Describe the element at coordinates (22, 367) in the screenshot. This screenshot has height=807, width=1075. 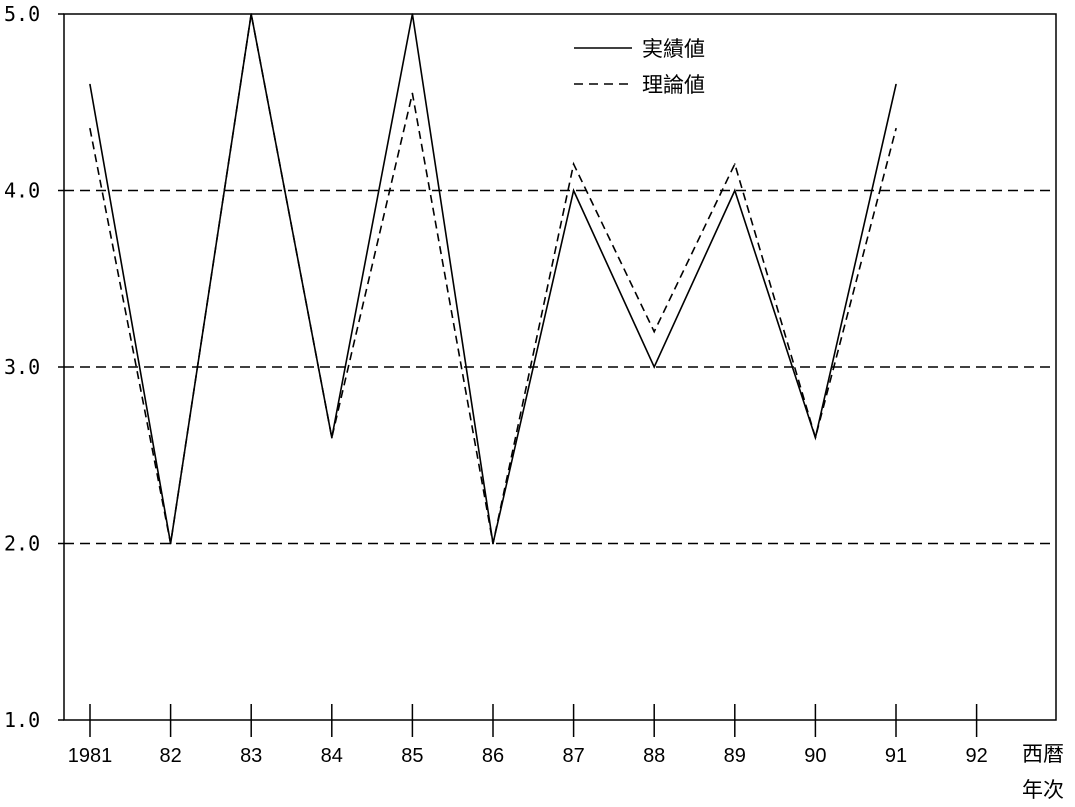
I see `y-tick-label-2: 3.0` at that location.